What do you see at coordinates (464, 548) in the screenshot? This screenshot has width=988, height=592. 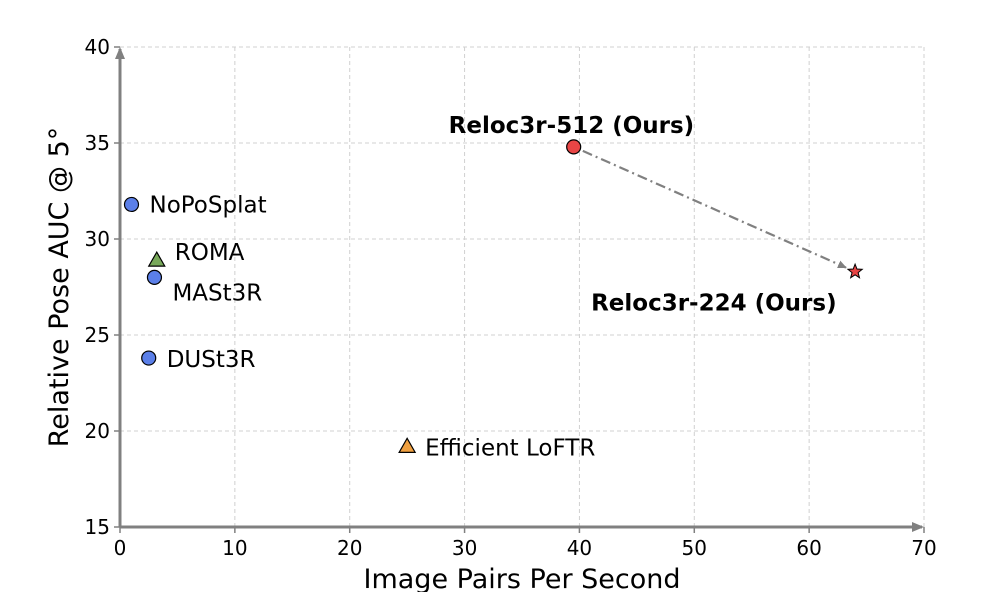 I see `x-tick-label: 30` at bounding box center [464, 548].